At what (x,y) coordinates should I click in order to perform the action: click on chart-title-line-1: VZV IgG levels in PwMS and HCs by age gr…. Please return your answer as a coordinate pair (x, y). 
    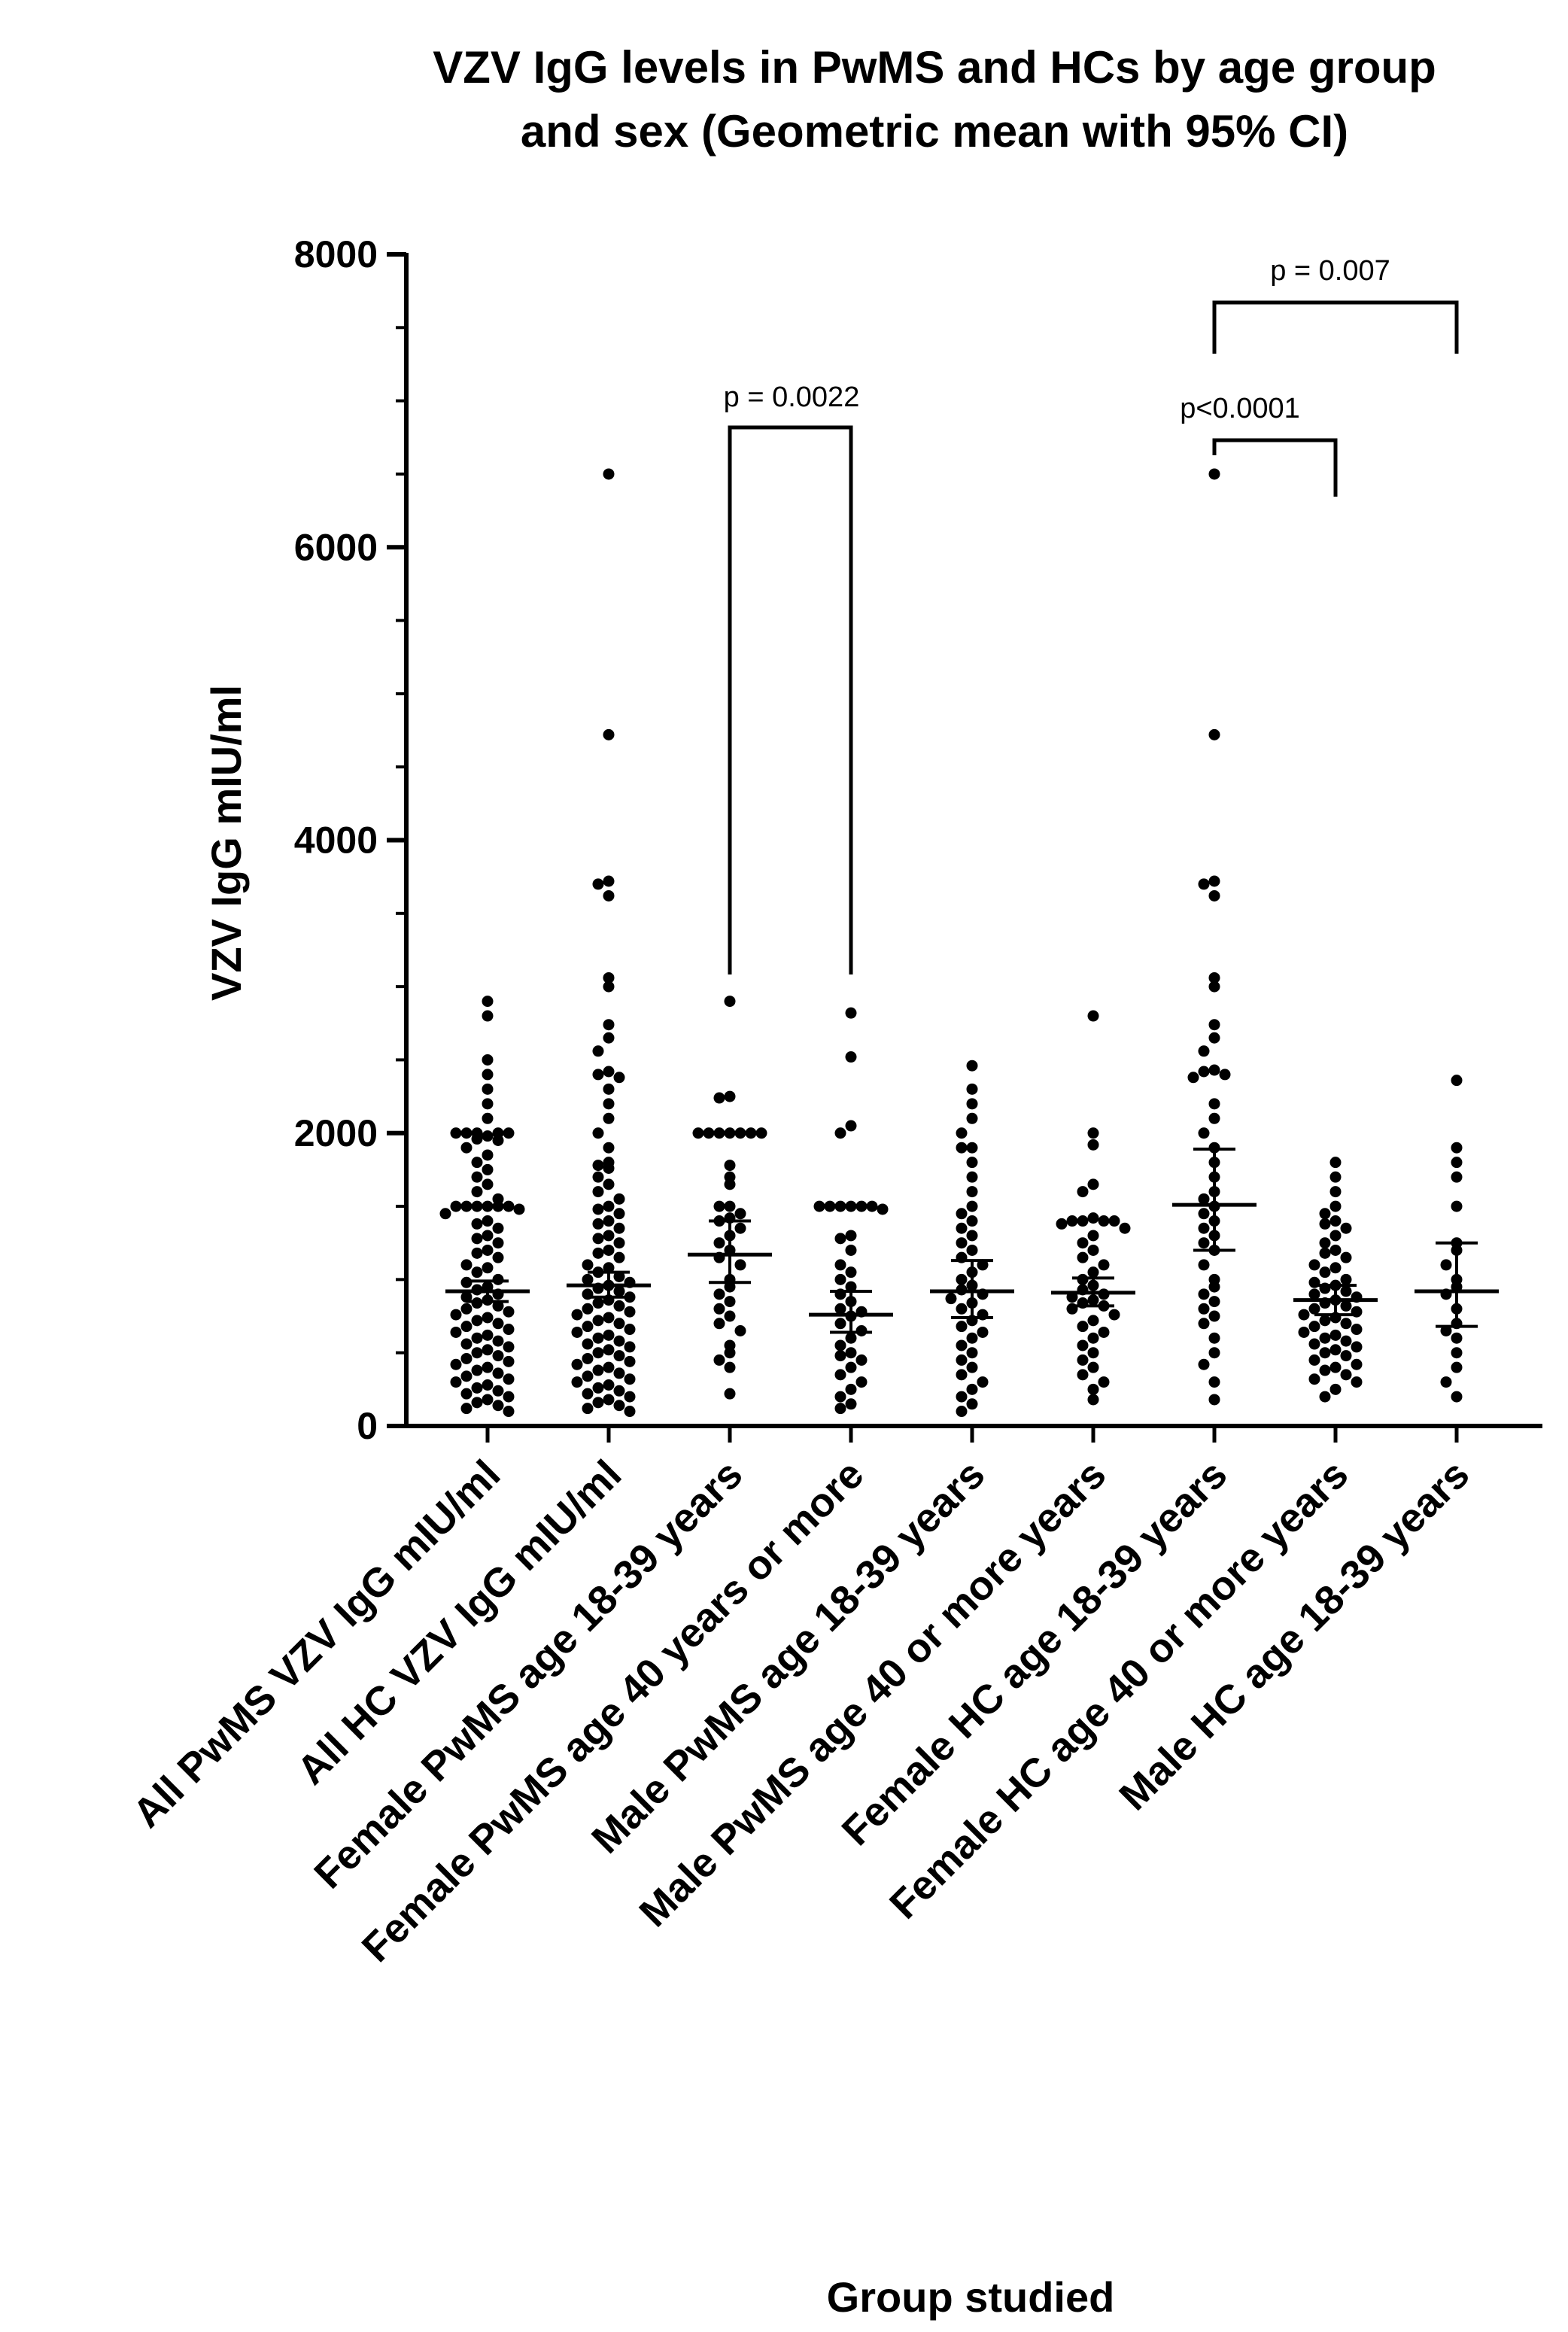
    Looking at the image, I should click on (935, 67).